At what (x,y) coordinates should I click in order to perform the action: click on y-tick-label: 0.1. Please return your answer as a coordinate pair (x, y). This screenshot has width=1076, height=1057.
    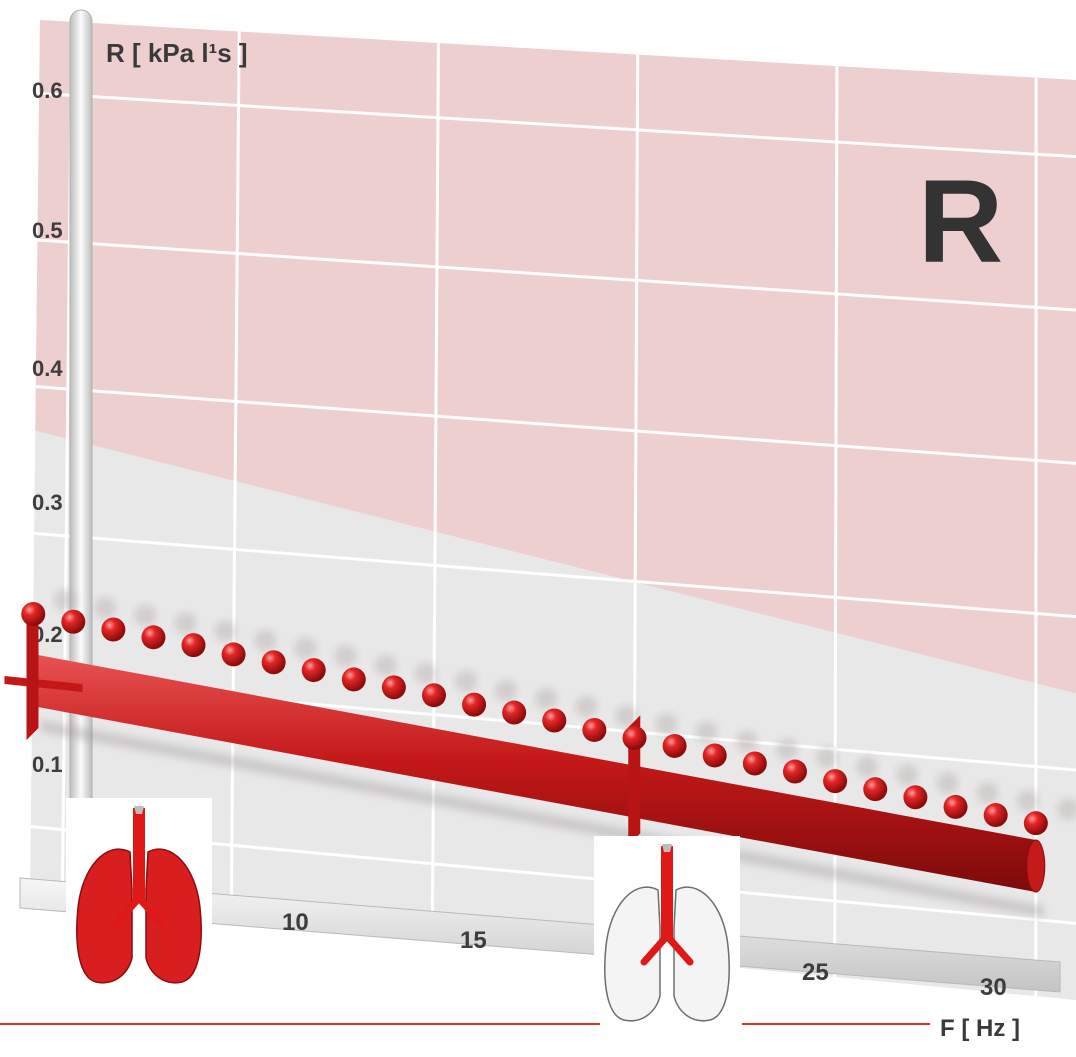
    Looking at the image, I should click on (47, 764).